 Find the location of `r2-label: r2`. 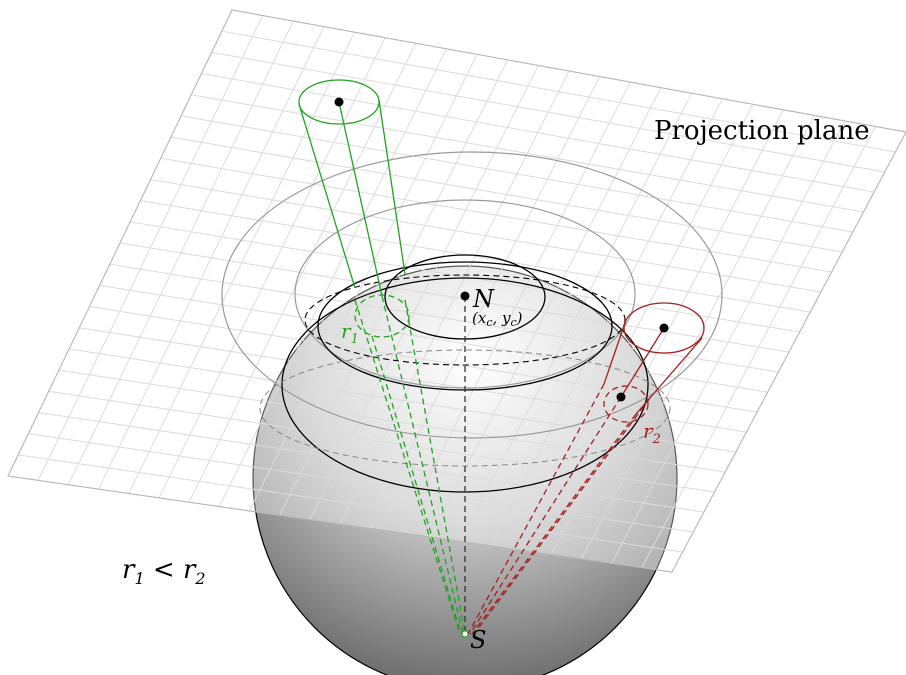

r2-label: r2 is located at coordinates (652, 433).